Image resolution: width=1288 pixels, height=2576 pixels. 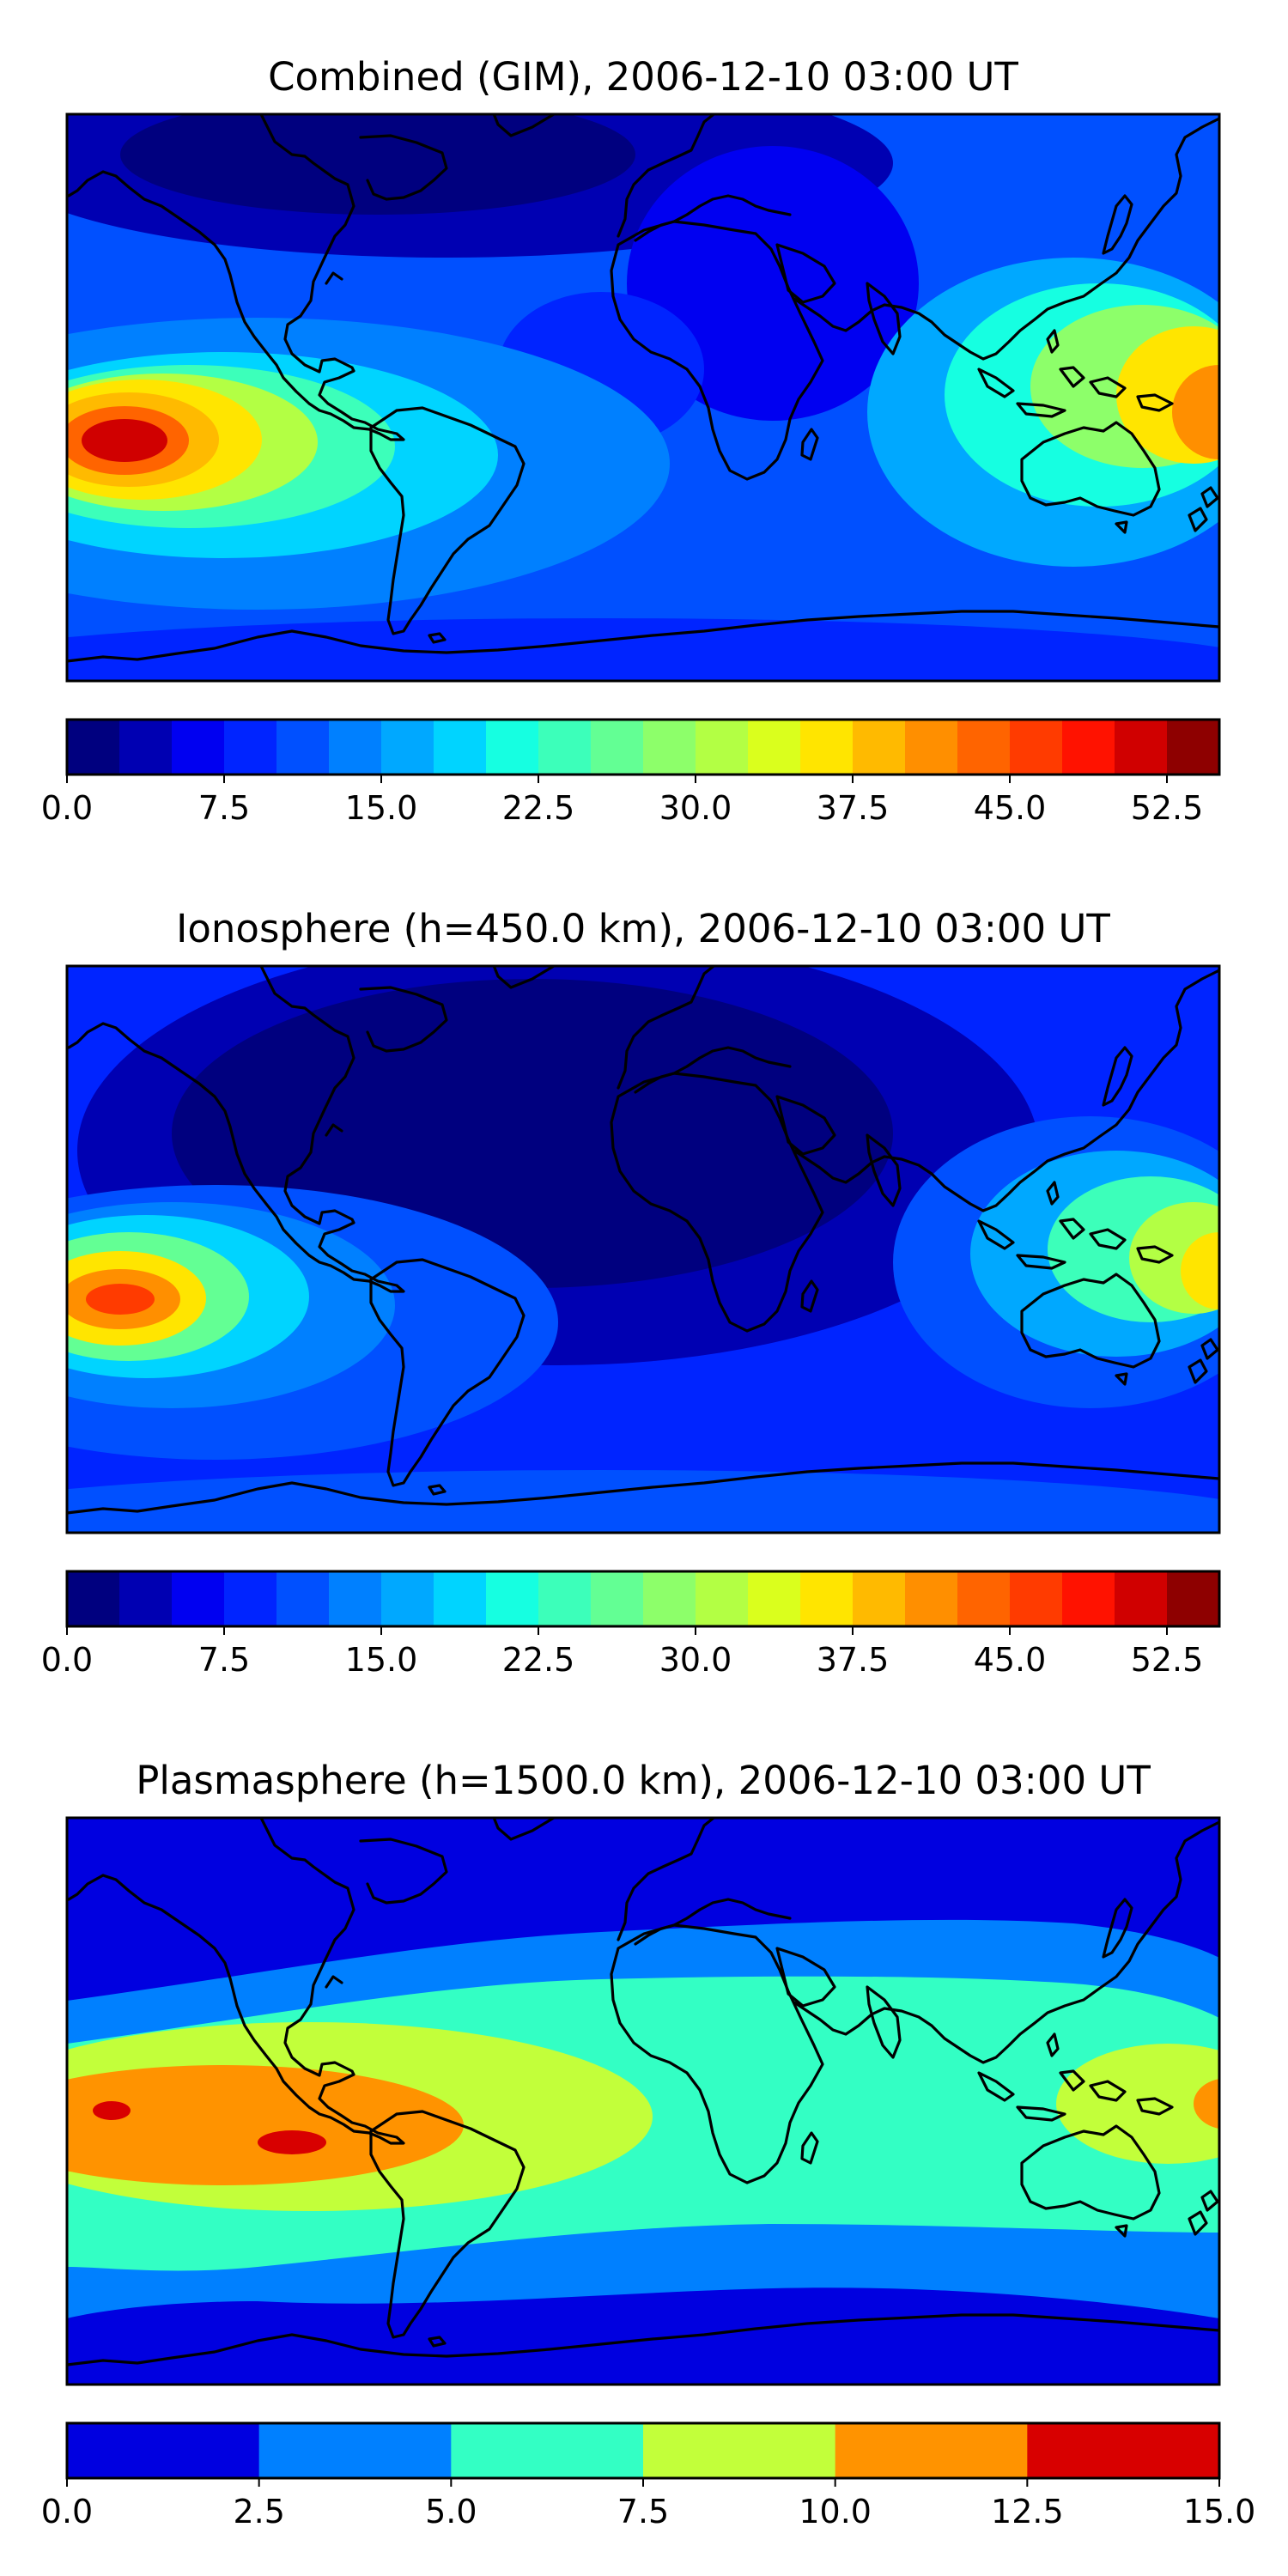 I want to click on colorbar: 0.0 2.5 5.0 7.5 10.0 12.5 15.0, so click(x=649, y=2475).